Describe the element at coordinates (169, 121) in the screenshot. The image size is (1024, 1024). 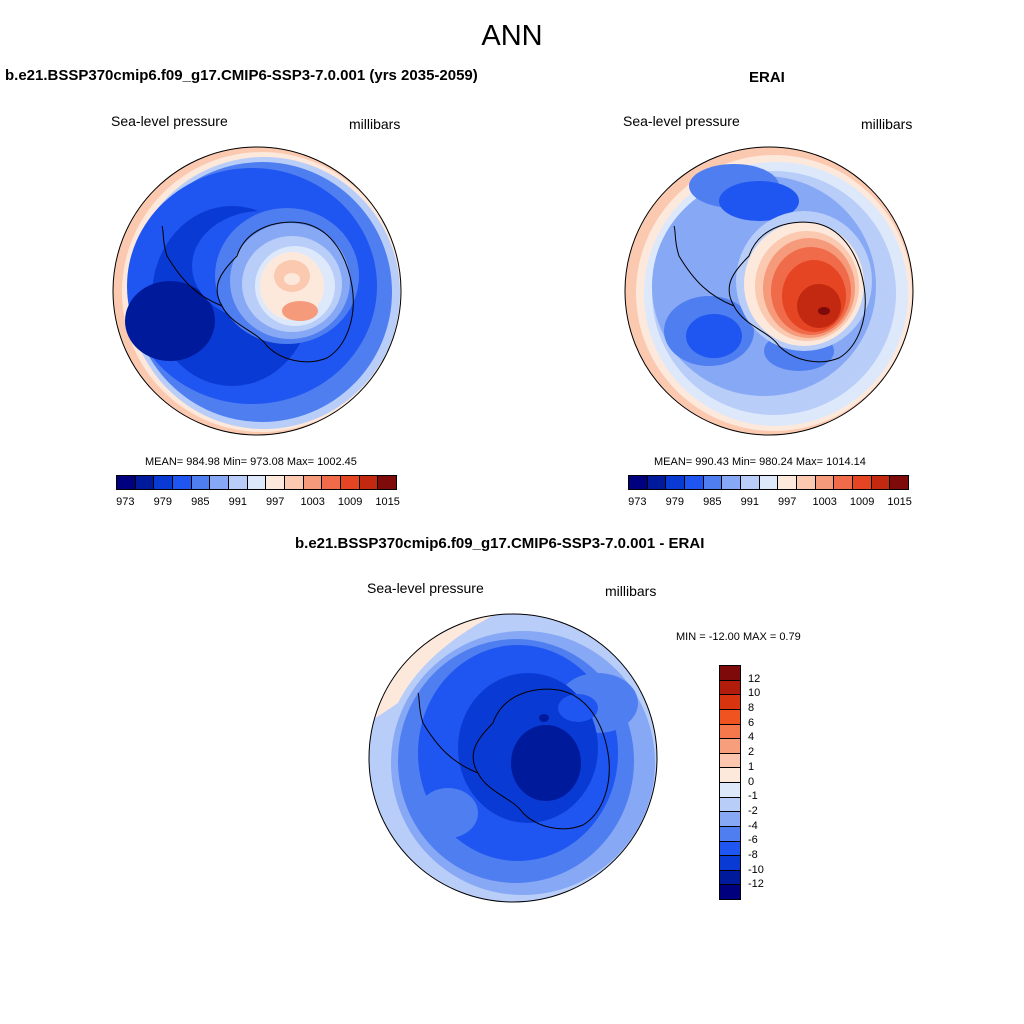
I see `panel-1-variable-label: Sea-level pressure` at that location.